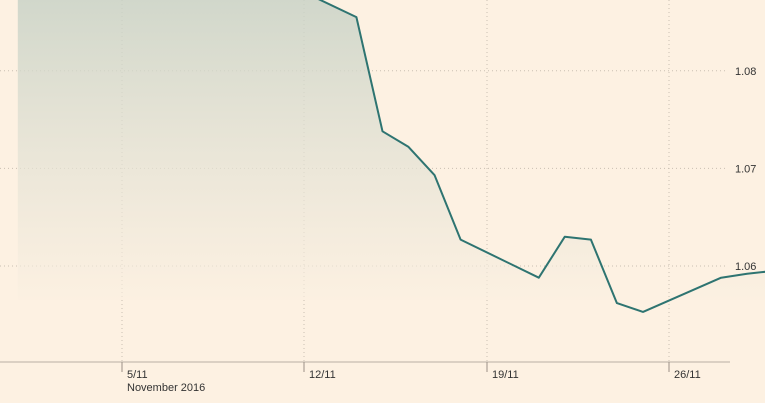 The width and height of the screenshot is (765, 403). I want to click on x-axis-labels: 5/11 12/11 19/11 26/11, so click(414, 375).